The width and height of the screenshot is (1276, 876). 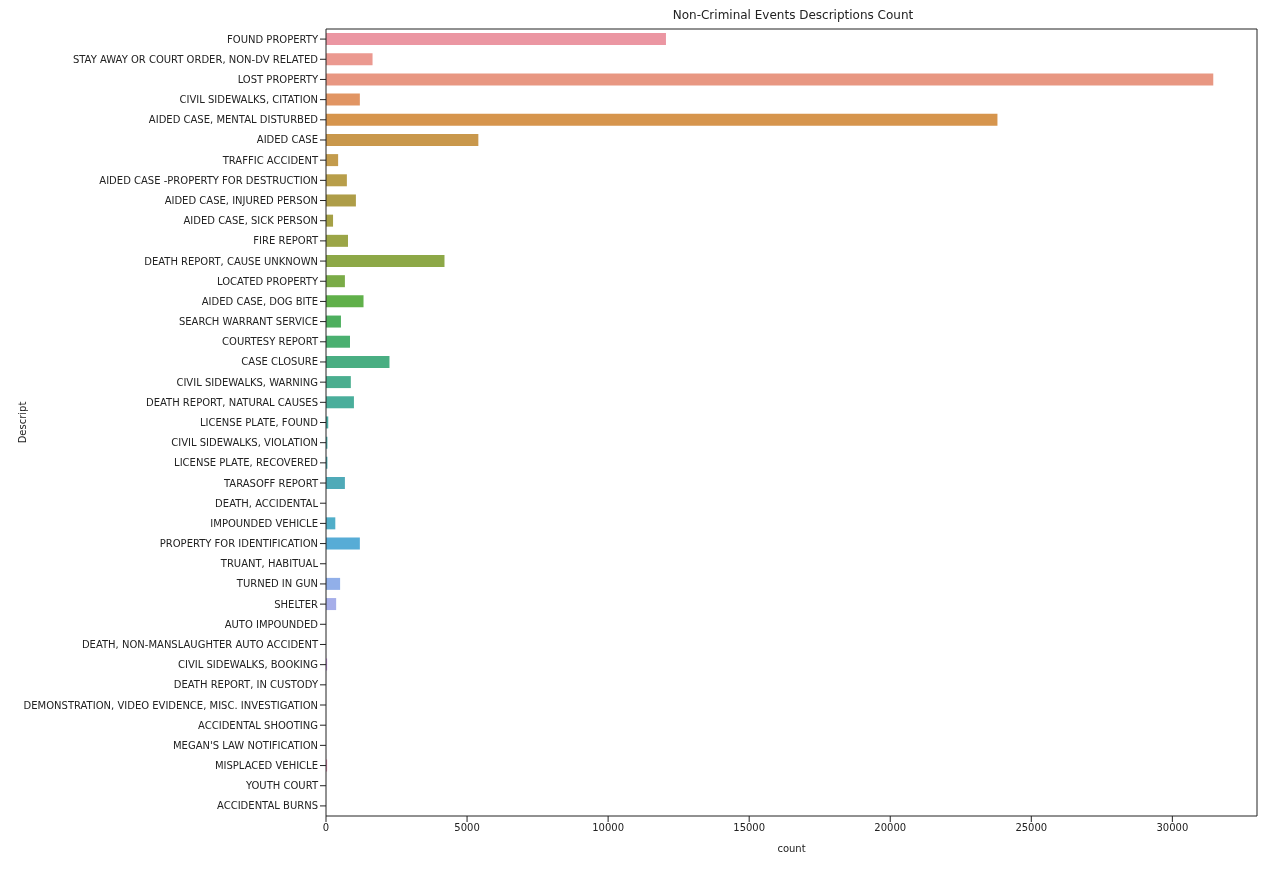 What do you see at coordinates (273, 39) in the screenshot?
I see `y-tick-label: FOUND PROPERTY` at bounding box center [273, 39].